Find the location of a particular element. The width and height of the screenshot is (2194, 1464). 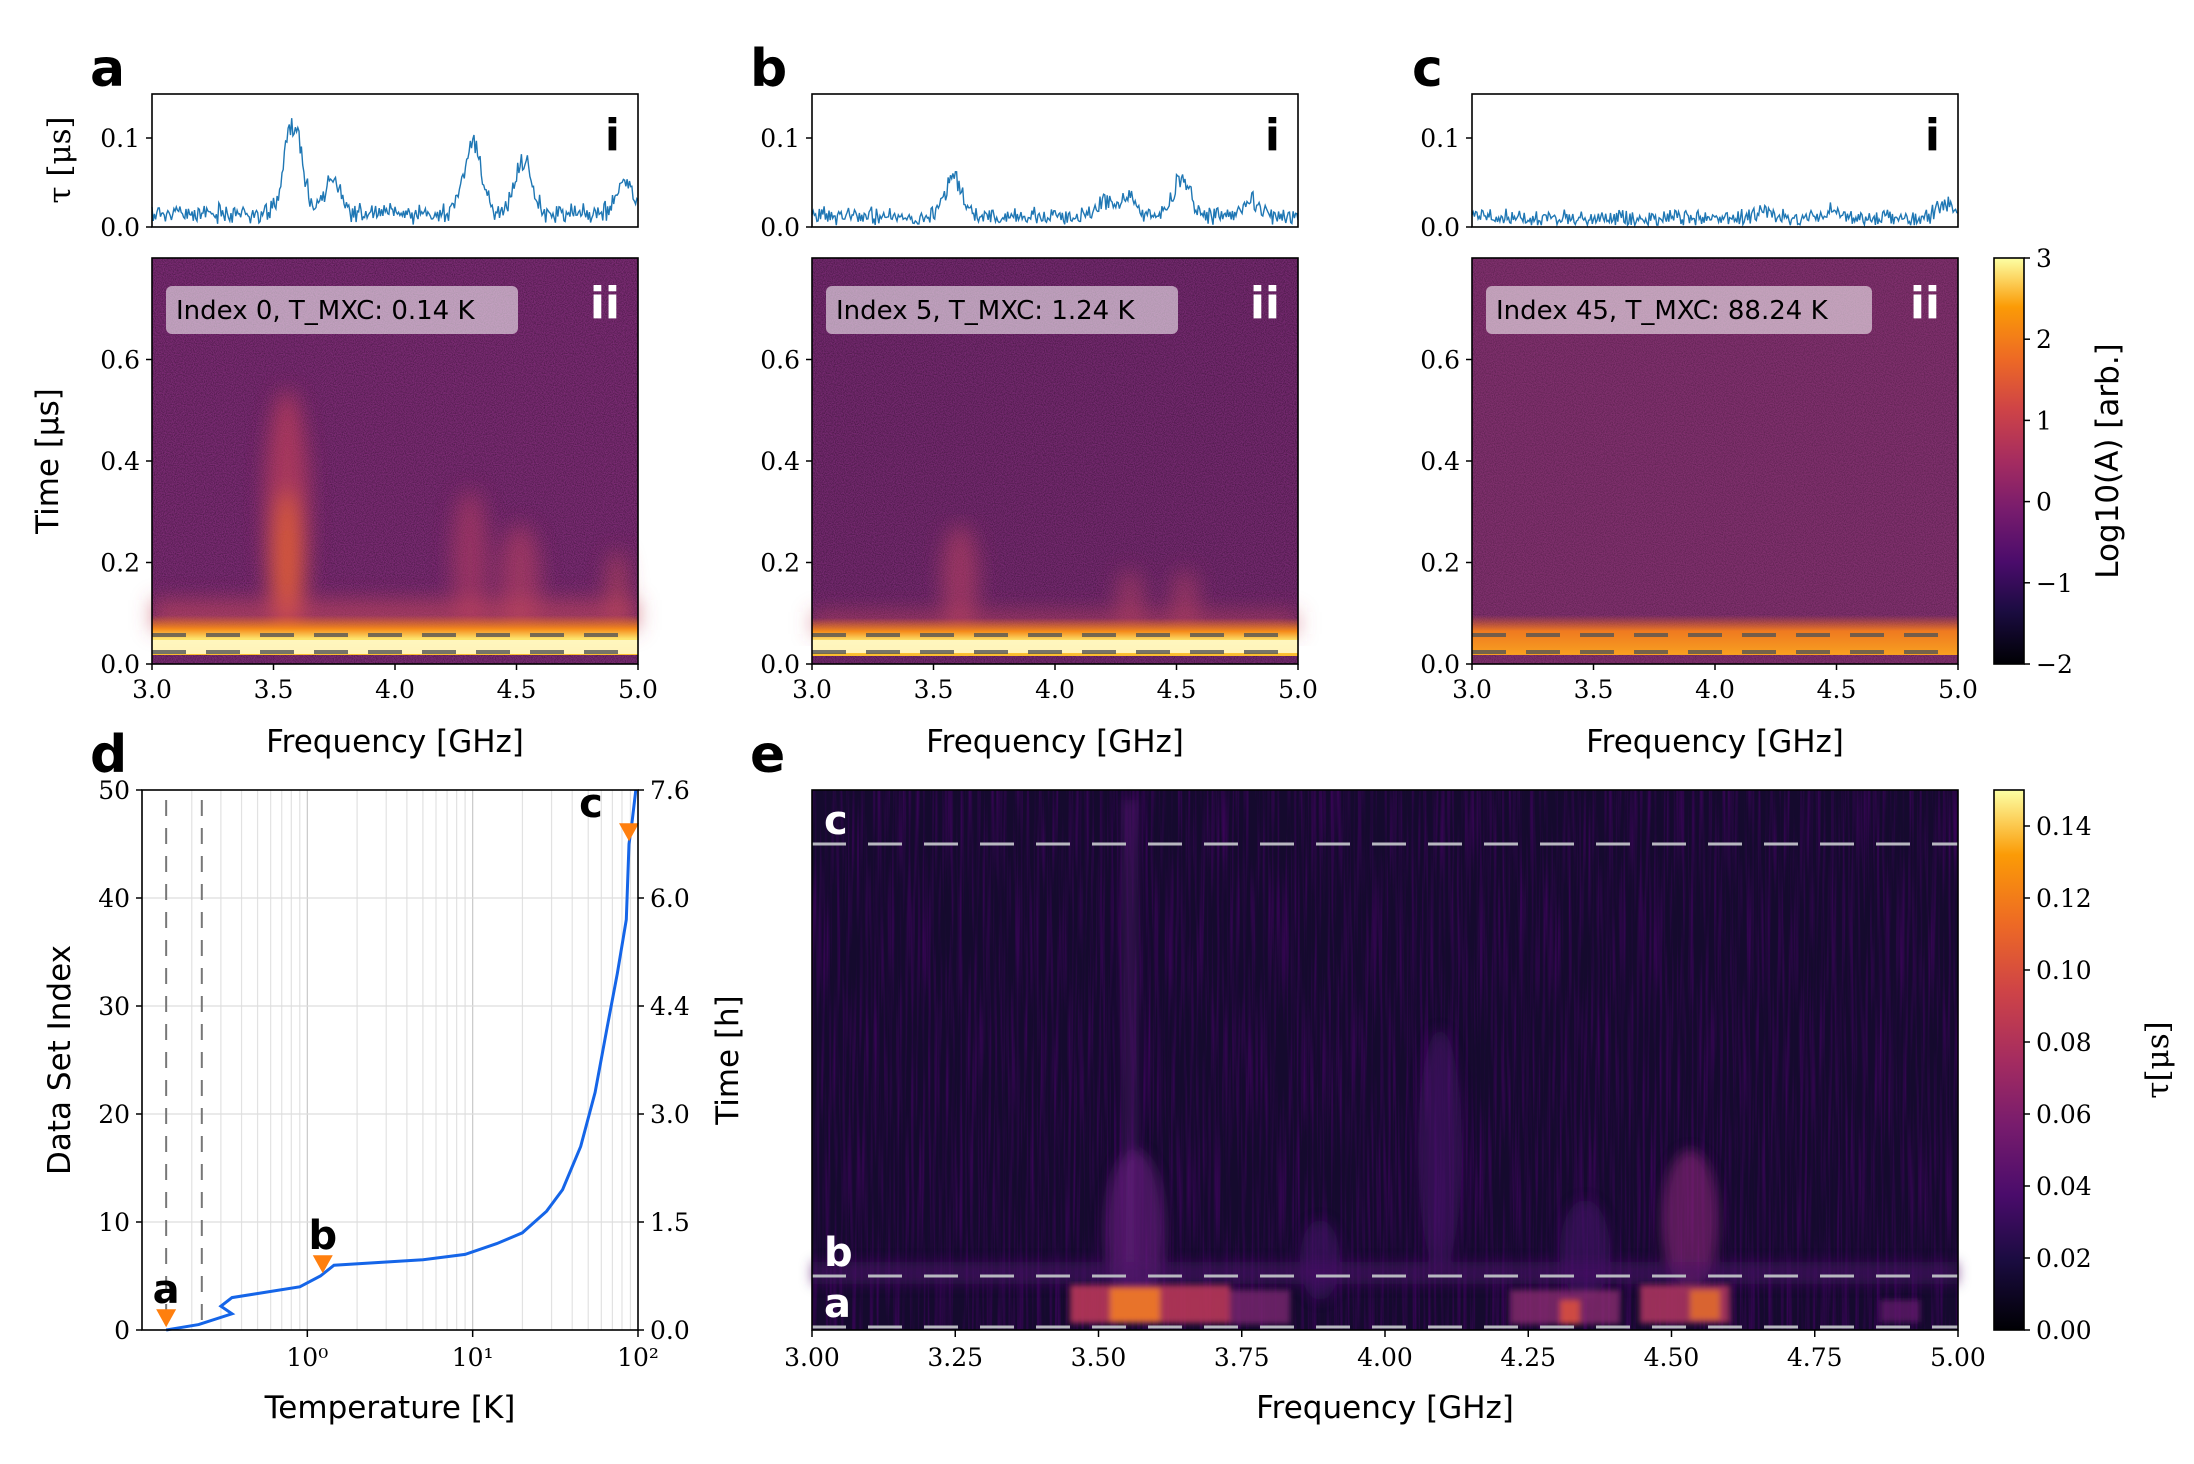

dataset-axis-label: Data Set Index is located at coordinates (60, 1060).